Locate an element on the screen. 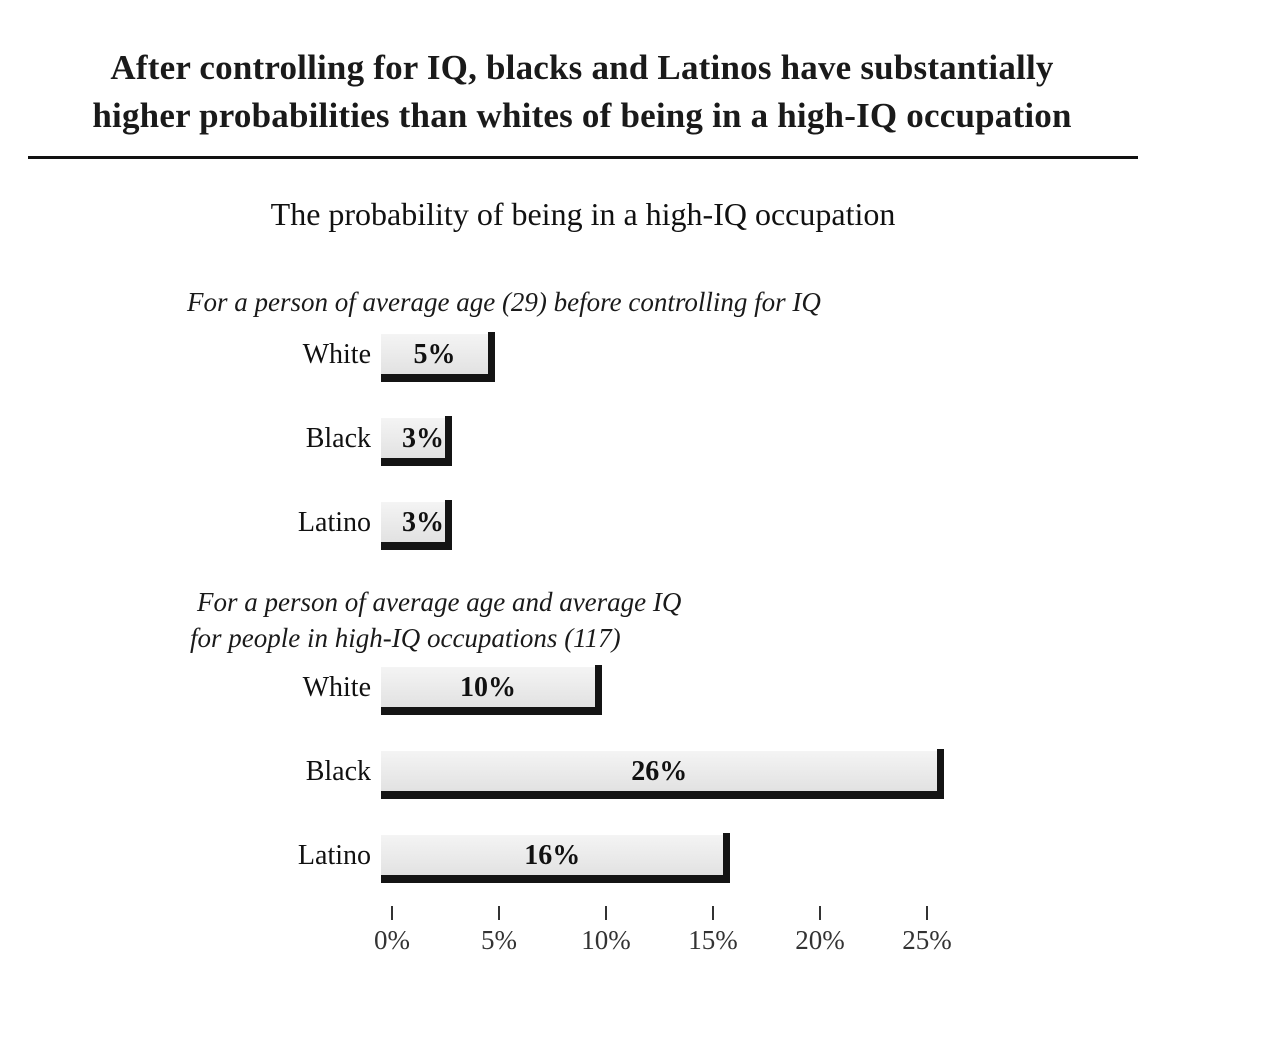 The width and height of the screenshot is (1286, 1060). x-tick-label-10: 10% is located at coordinates (606, 940).